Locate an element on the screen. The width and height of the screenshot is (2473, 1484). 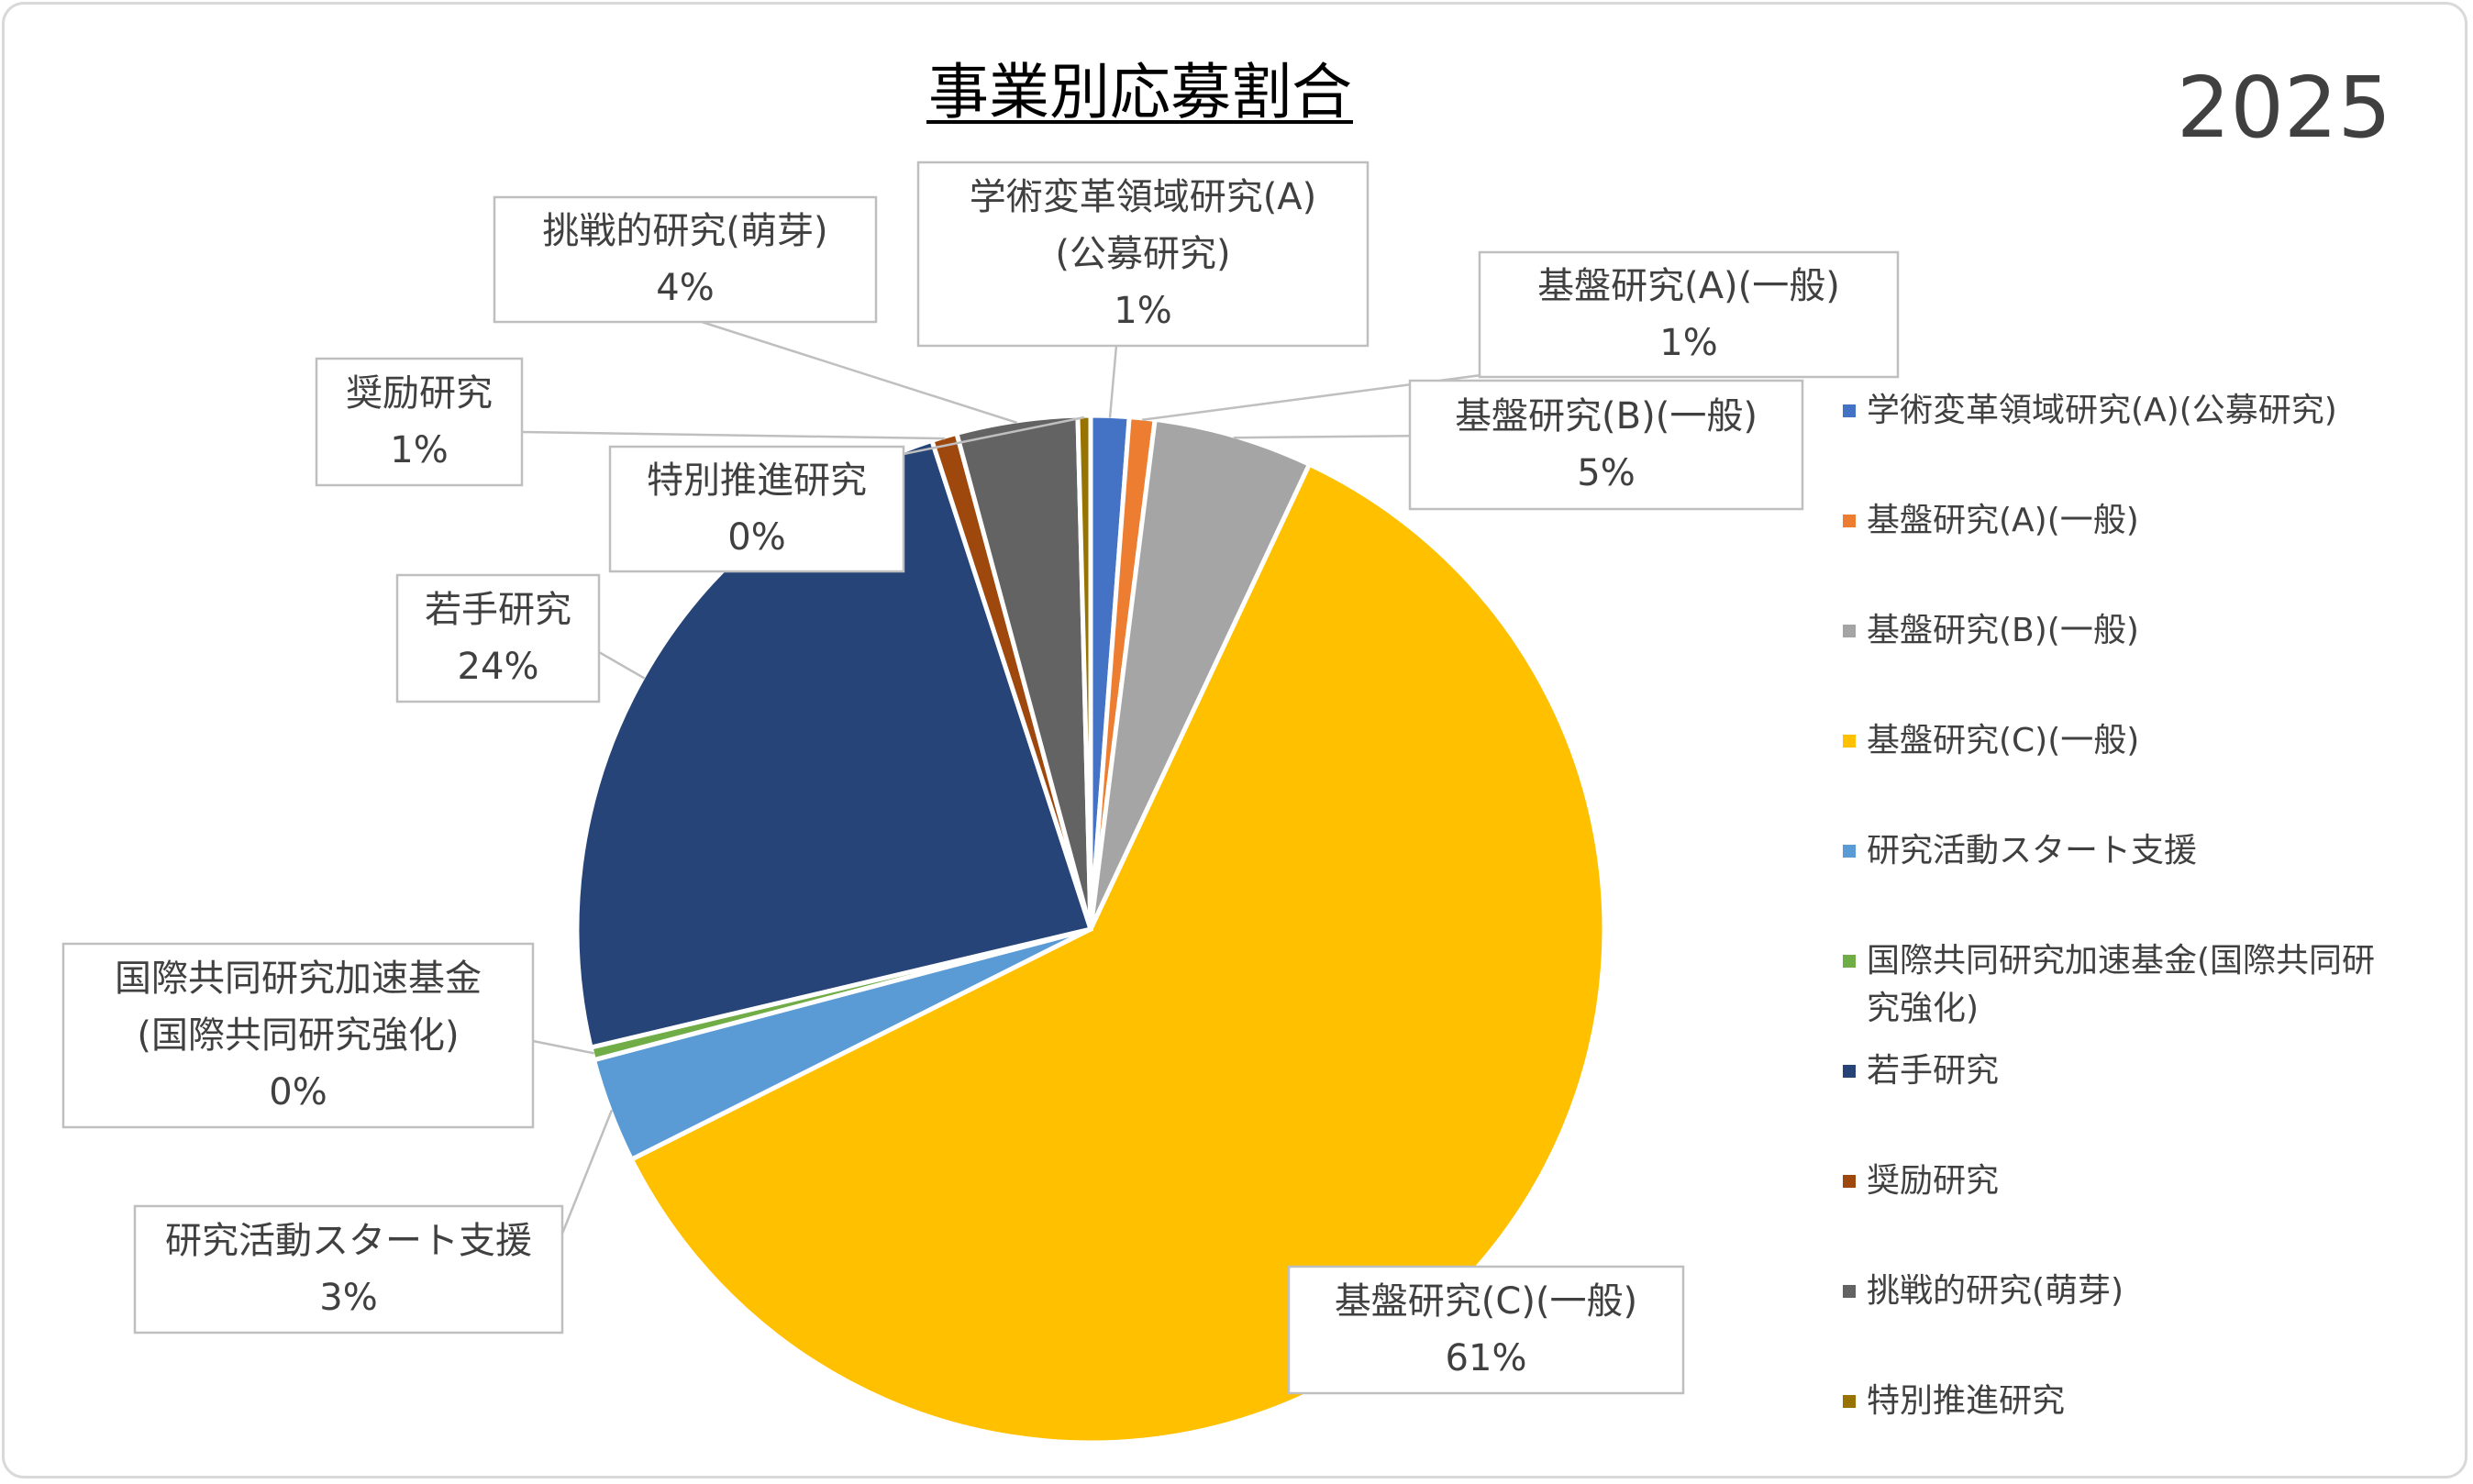
data-label-category: 奨励研究 is located at coordinates (420, 393).